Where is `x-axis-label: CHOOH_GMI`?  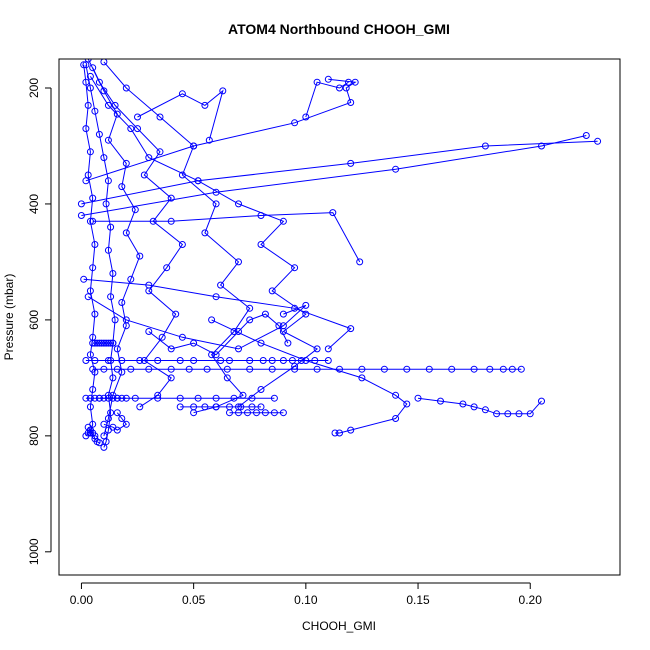
x-axis-label: CHOOH_GMI is located at coordinates (339, 626).